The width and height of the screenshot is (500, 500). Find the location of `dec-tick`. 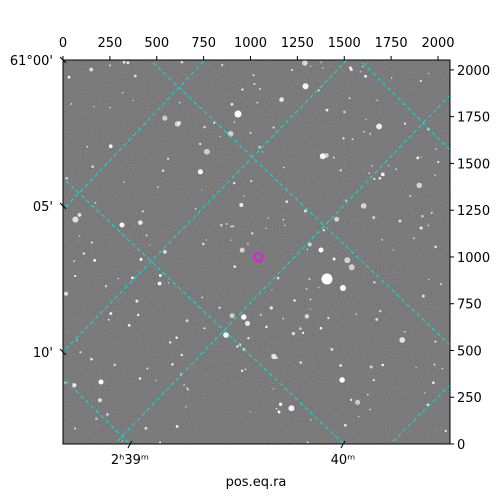

dec-tick is located at coordinates (63, 206).